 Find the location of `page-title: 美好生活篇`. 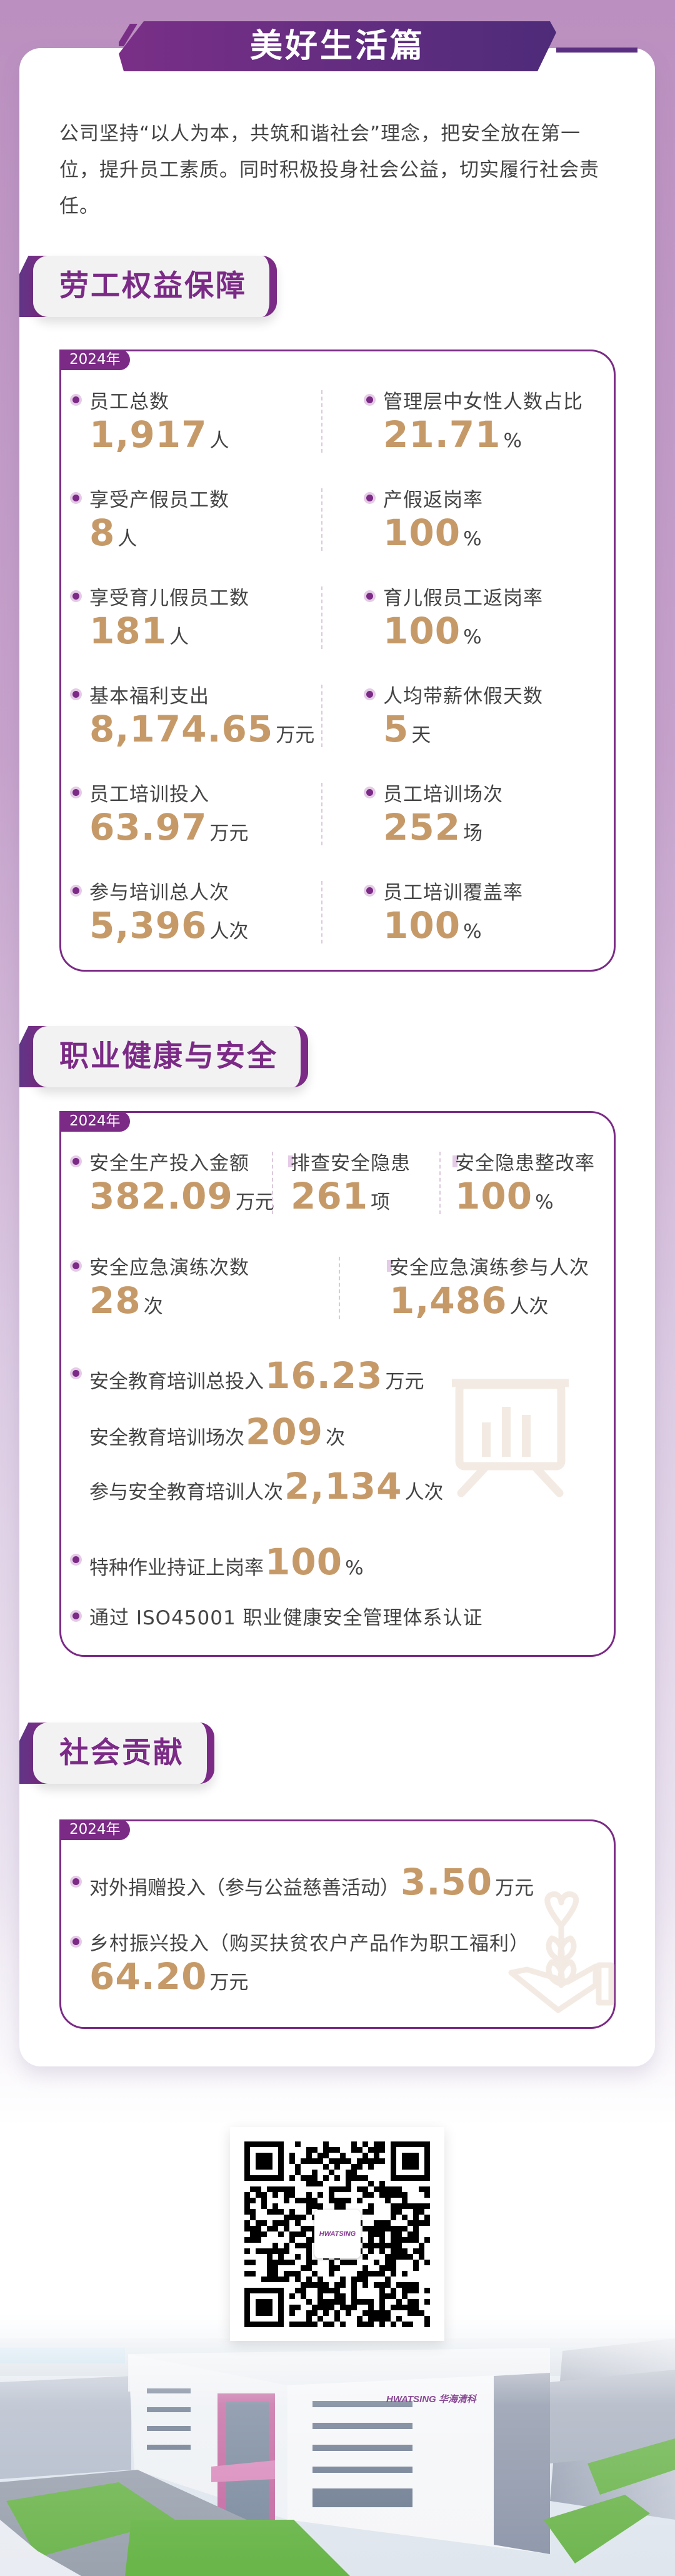

page-title: 美好生活篇 is located at coordinates (337, 46).